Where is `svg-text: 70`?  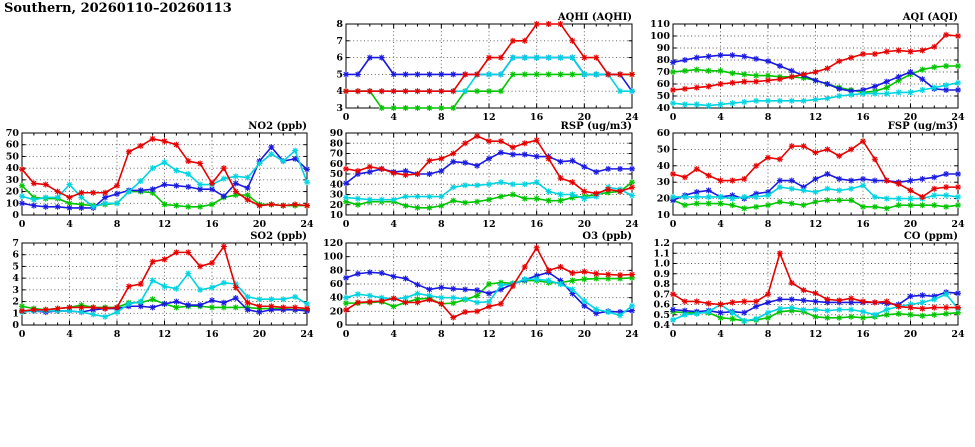 svg-text: 70 is located at coordinates (664, 72).